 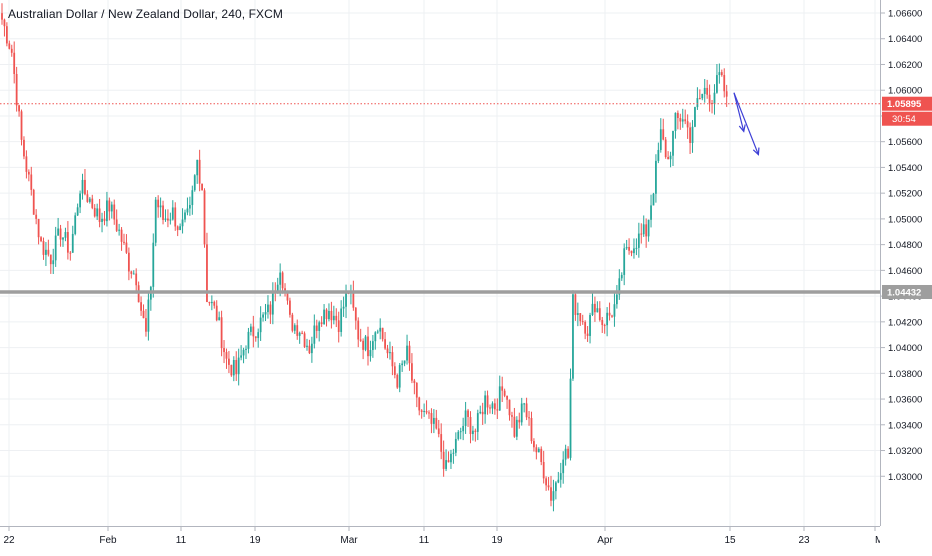 I want to click on time-tick-label: 15, so click(x=730, y=540).